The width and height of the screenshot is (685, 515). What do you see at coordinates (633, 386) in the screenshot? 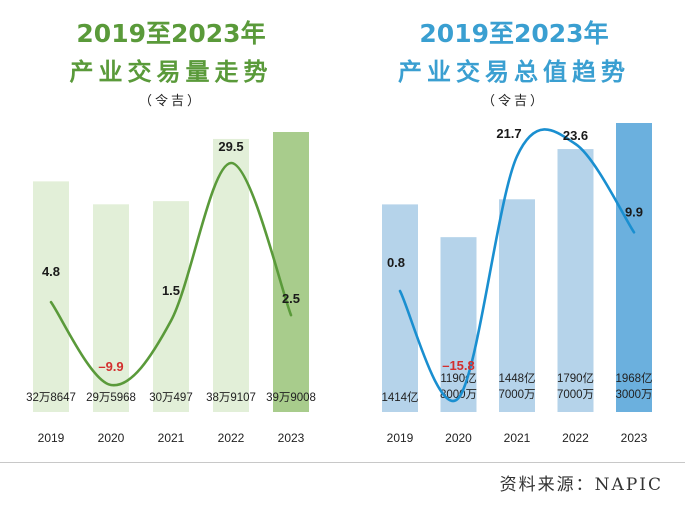
I see `bar-value-label: 1968亿 3000万` at bounding box center [633, 386].